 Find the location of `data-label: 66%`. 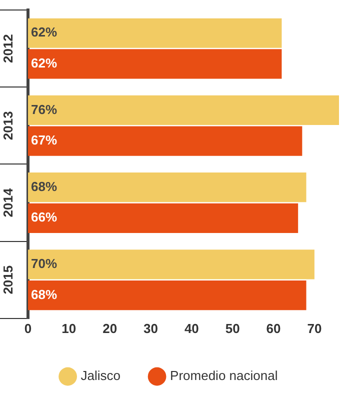

data-label: 66% is located at coordinates (44, 217).